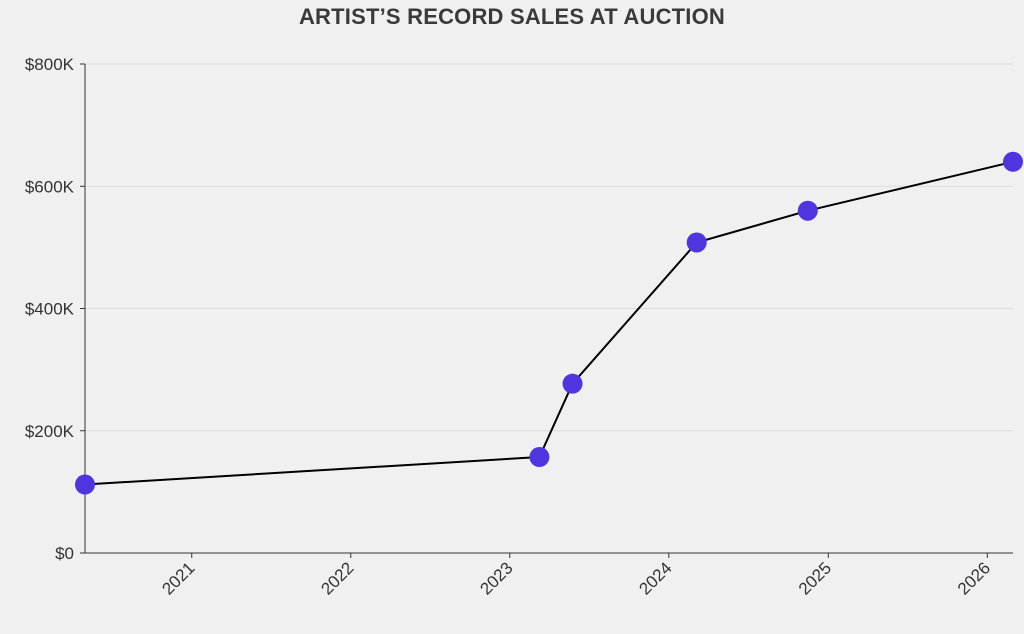 This screenshot has height=634, width=1024. Describe the element at coordinates (50, 186) in the screenshot. I see `y-tick-label: $600K` at that location.